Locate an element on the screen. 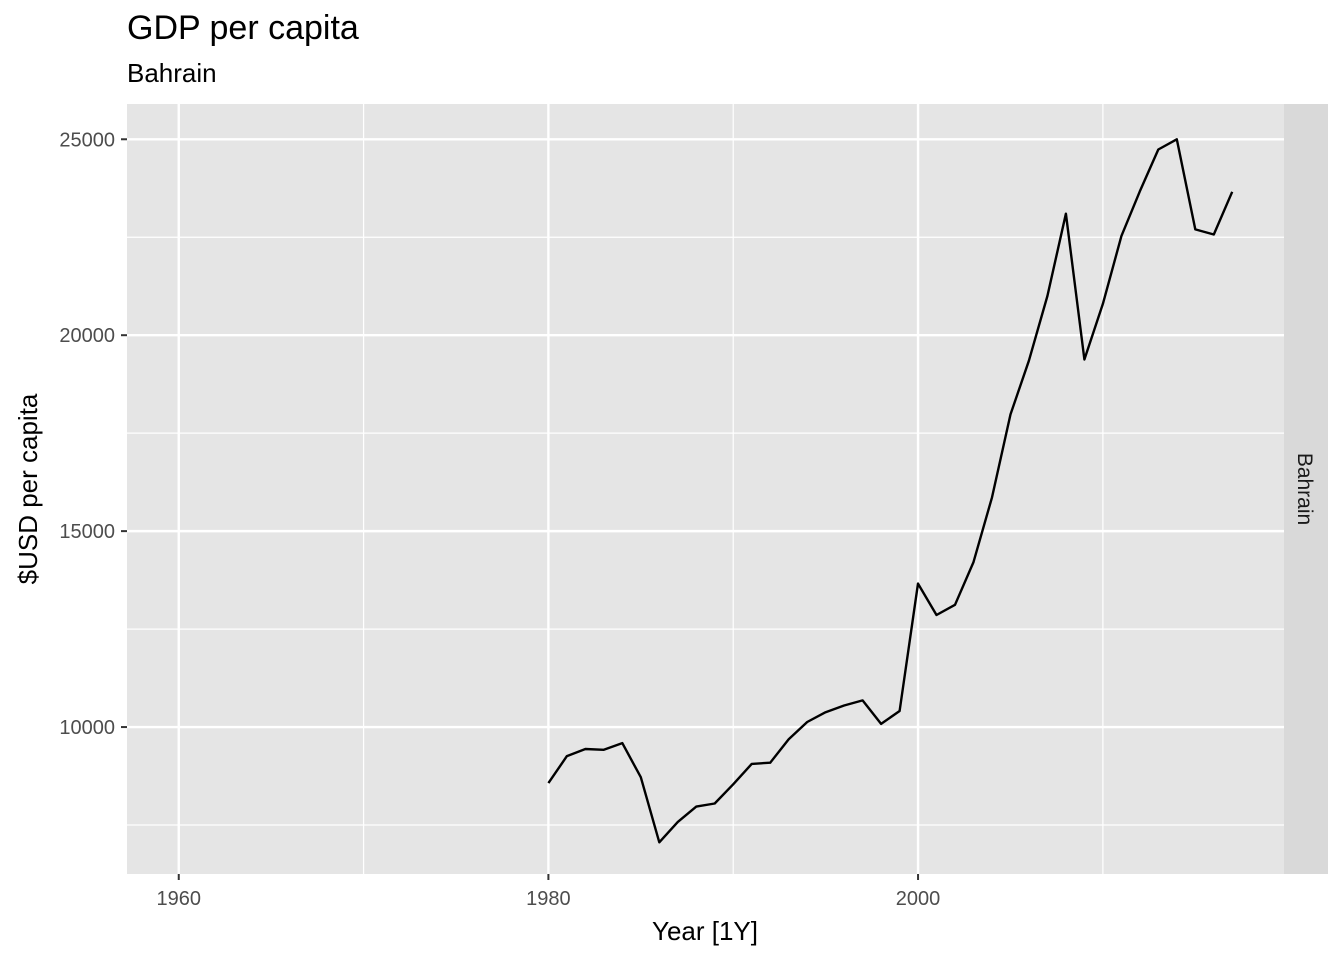 Image resolution: width=1344 pixels, height=960 pixels. x-axis-title: Year [1Y] is located at coordinates (705, 931).